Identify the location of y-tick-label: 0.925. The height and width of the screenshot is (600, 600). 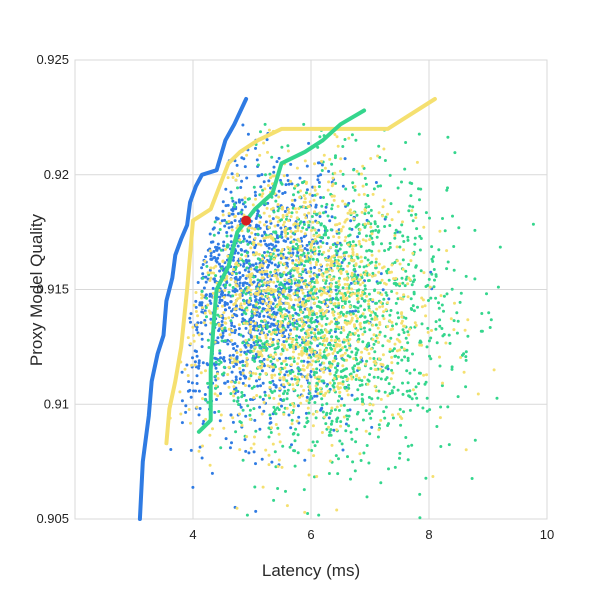
(52, 59).